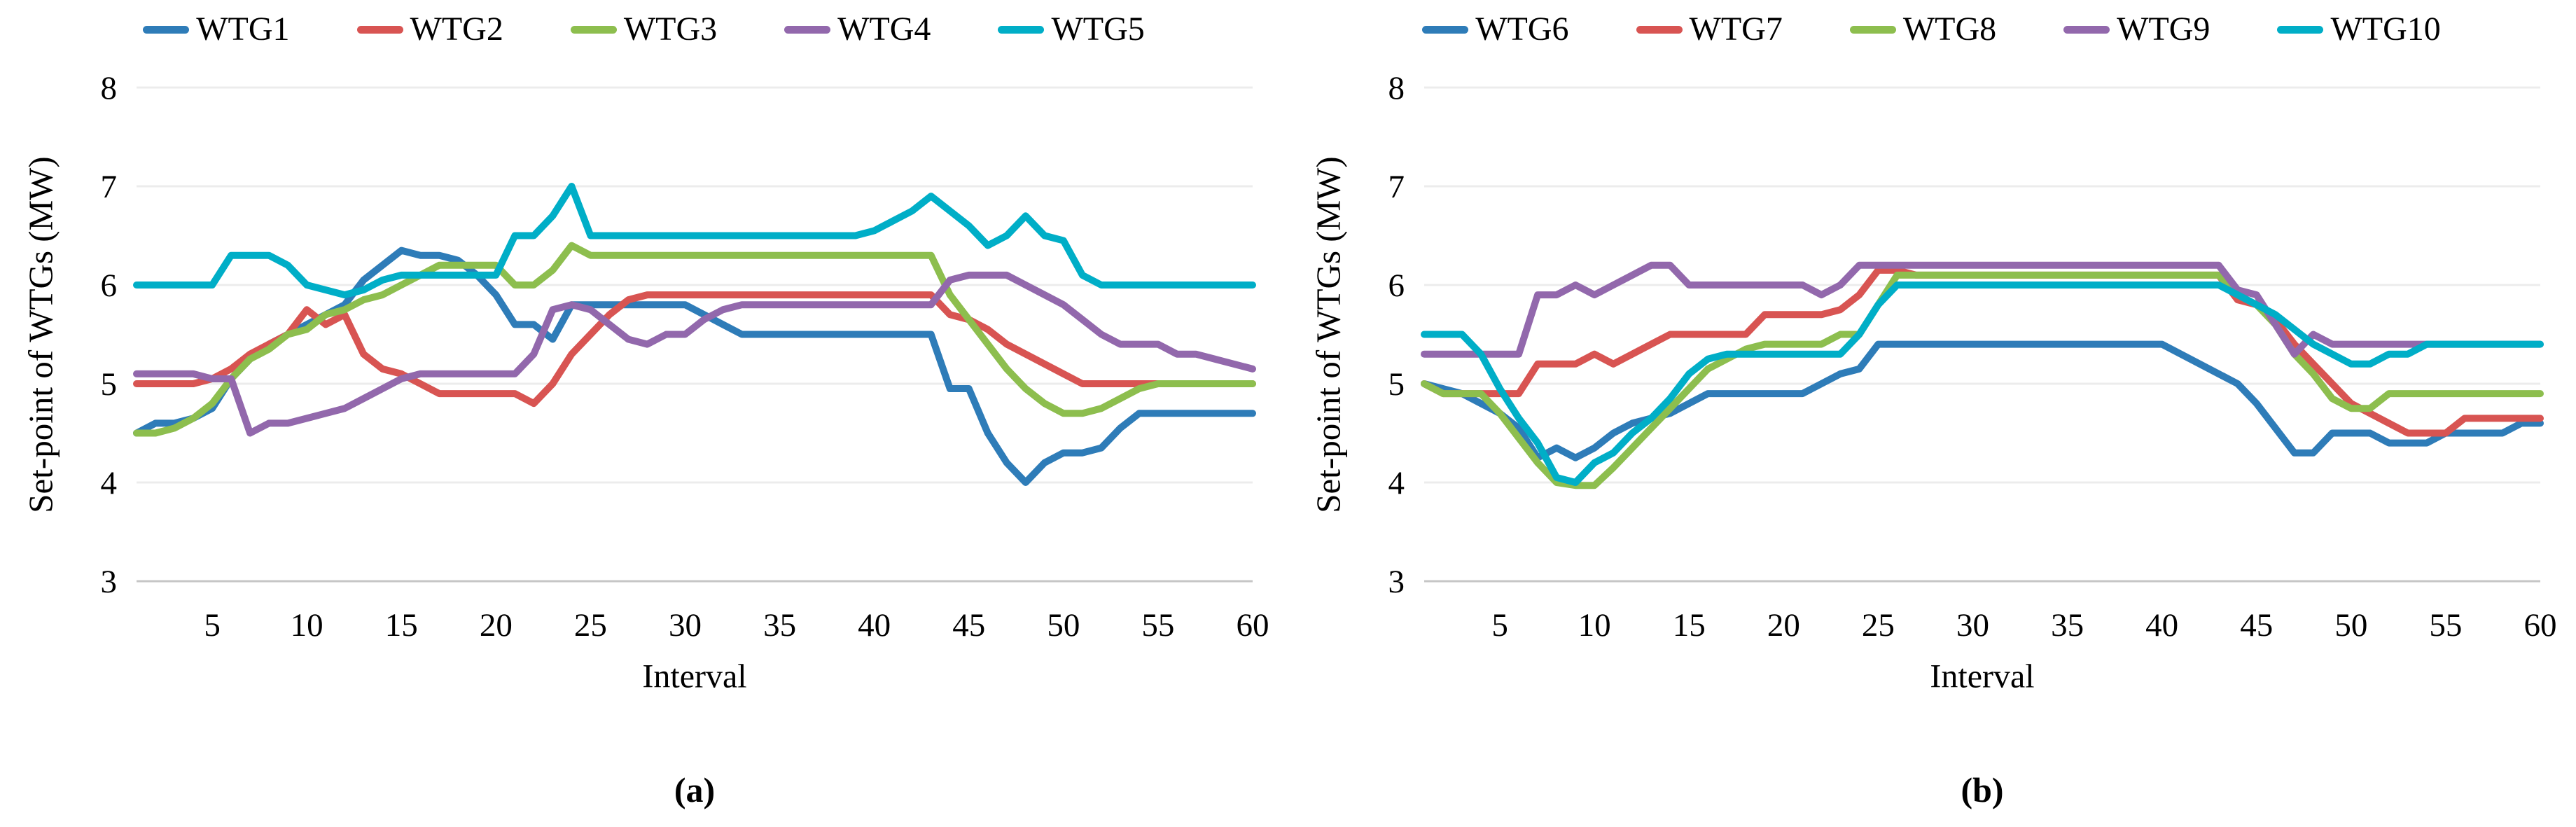 The image size is (2576, 827). I want to click on legend-label: WTG1, so click(243, 29).